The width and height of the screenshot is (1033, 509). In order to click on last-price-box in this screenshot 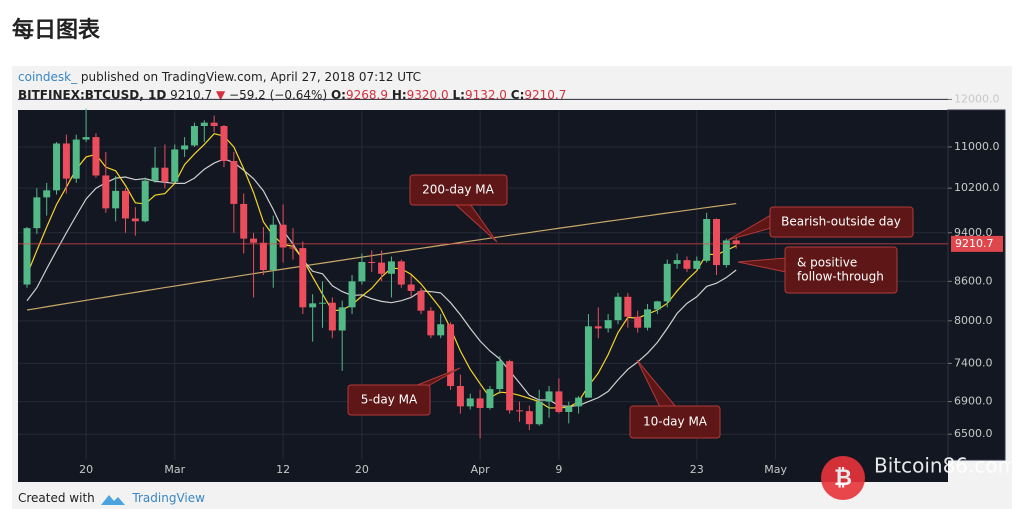, I will do `click(977, 243)`.